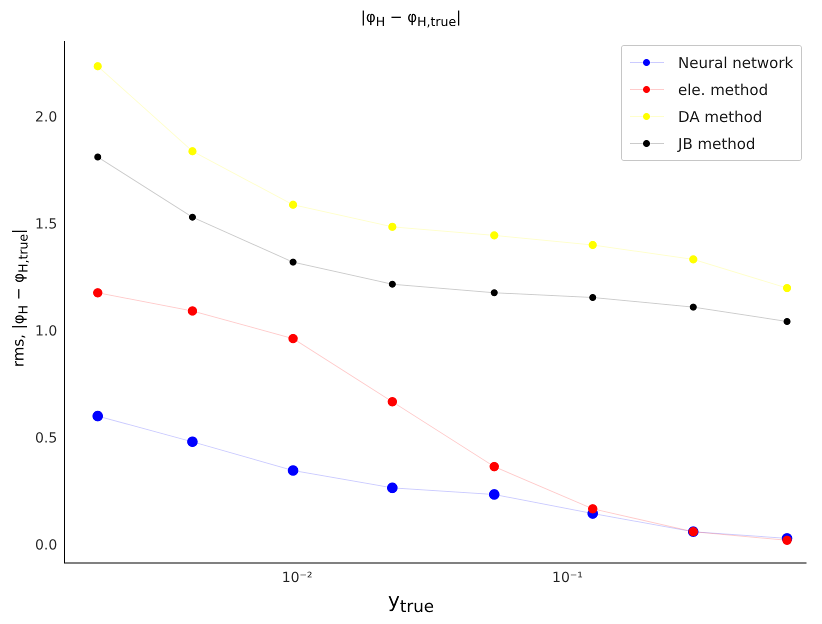  What do you see at coordinates (717, 143) in the screenshot?
I see `legend-label: JB method` at bounding box center [717, 143].